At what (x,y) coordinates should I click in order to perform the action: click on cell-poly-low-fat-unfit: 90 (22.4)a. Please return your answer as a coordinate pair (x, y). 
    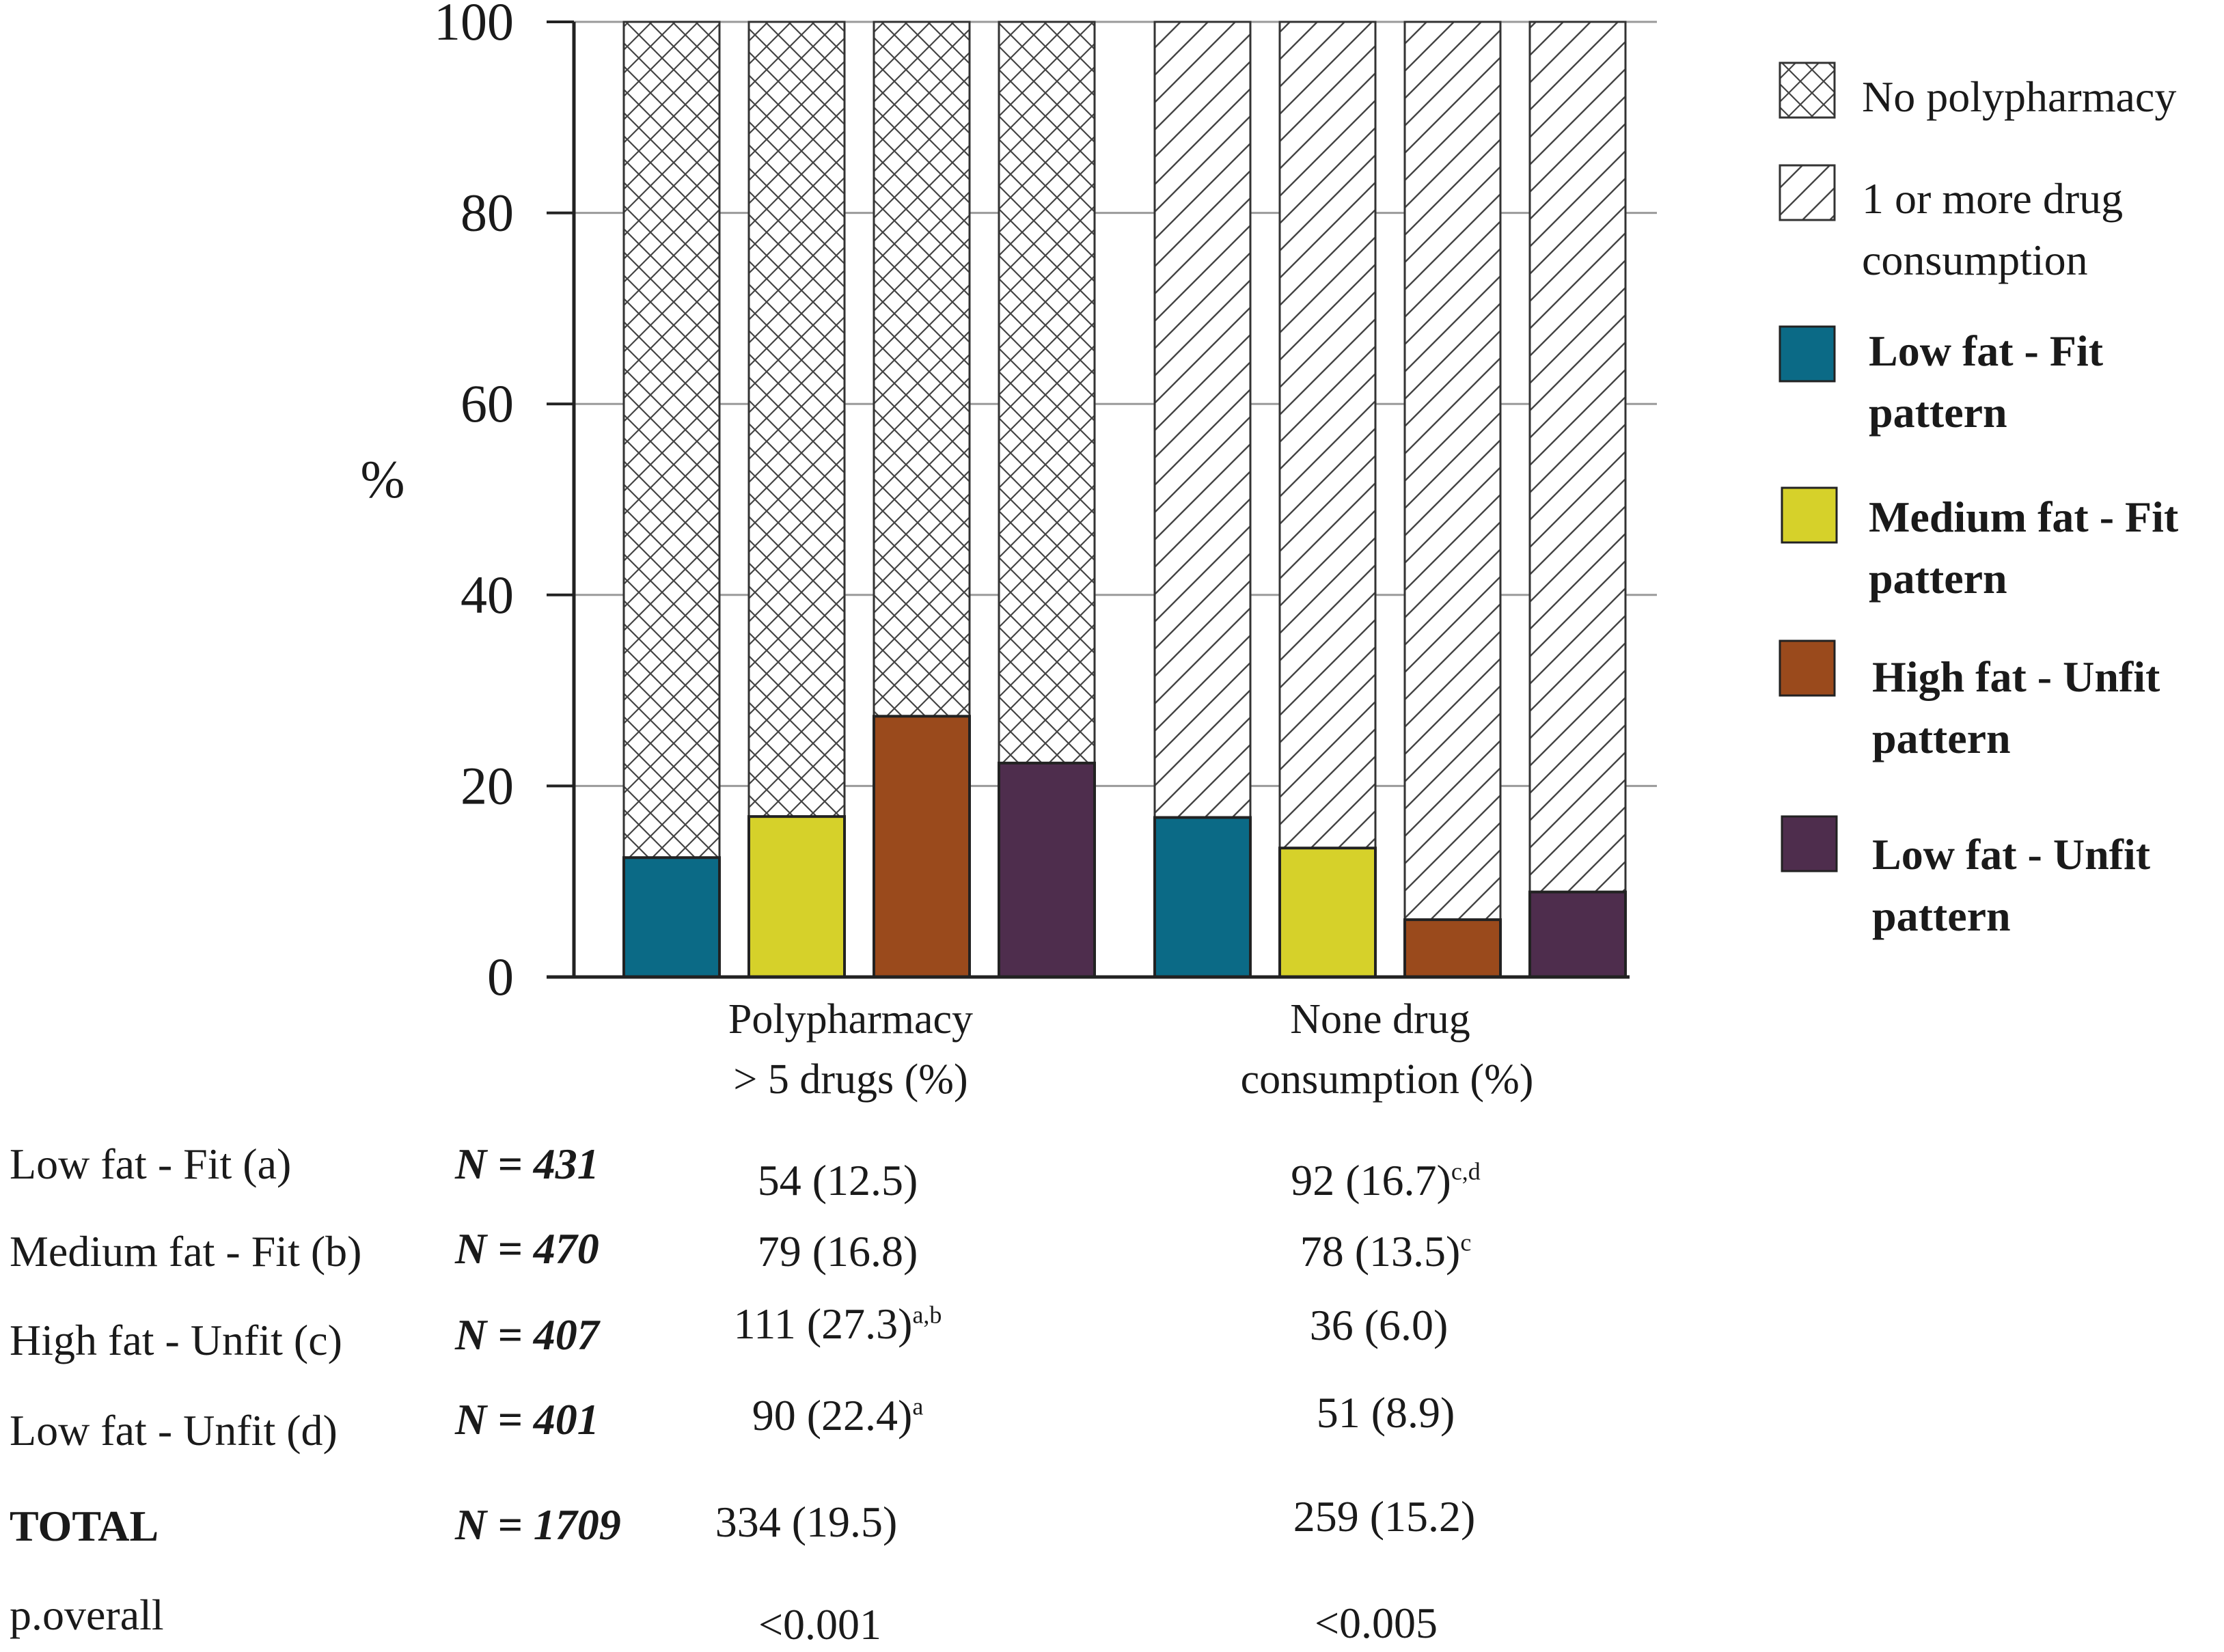
    Looking at the image, I should click on (838, 1415).